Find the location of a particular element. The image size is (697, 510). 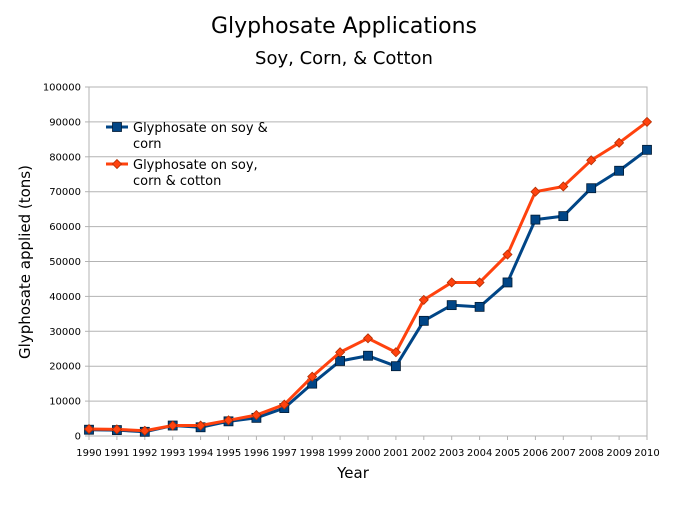

chart-title: Glyphosate Applications is located at coordinates (344, 26).